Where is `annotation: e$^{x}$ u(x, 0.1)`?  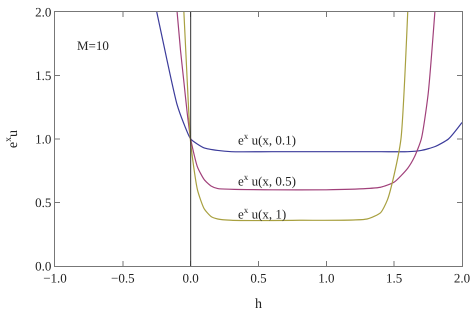
annotation: e$^{x}$ u(x, 0.1) is located at coordinates (267, 139).